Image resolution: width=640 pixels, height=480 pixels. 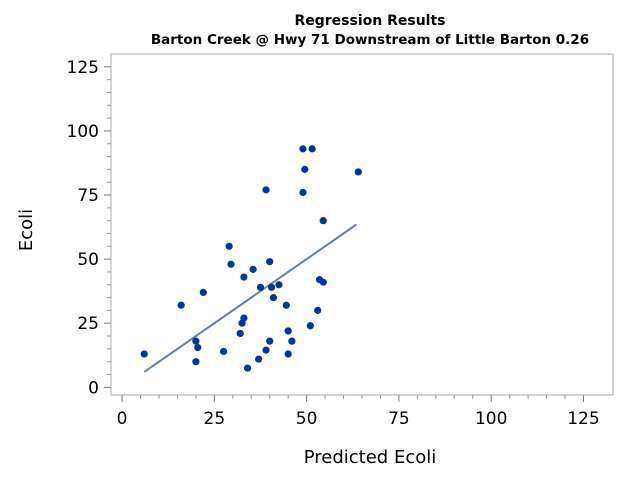 I want to click on x-tick-label: 125, so click(x=583, y=419).